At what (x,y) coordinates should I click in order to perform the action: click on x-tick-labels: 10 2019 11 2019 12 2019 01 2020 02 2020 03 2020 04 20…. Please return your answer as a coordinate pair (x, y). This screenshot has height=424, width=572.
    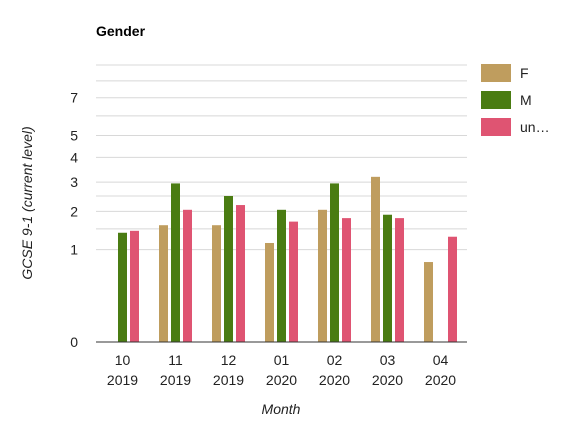
    Looking at the image, I should click on (281, 370).